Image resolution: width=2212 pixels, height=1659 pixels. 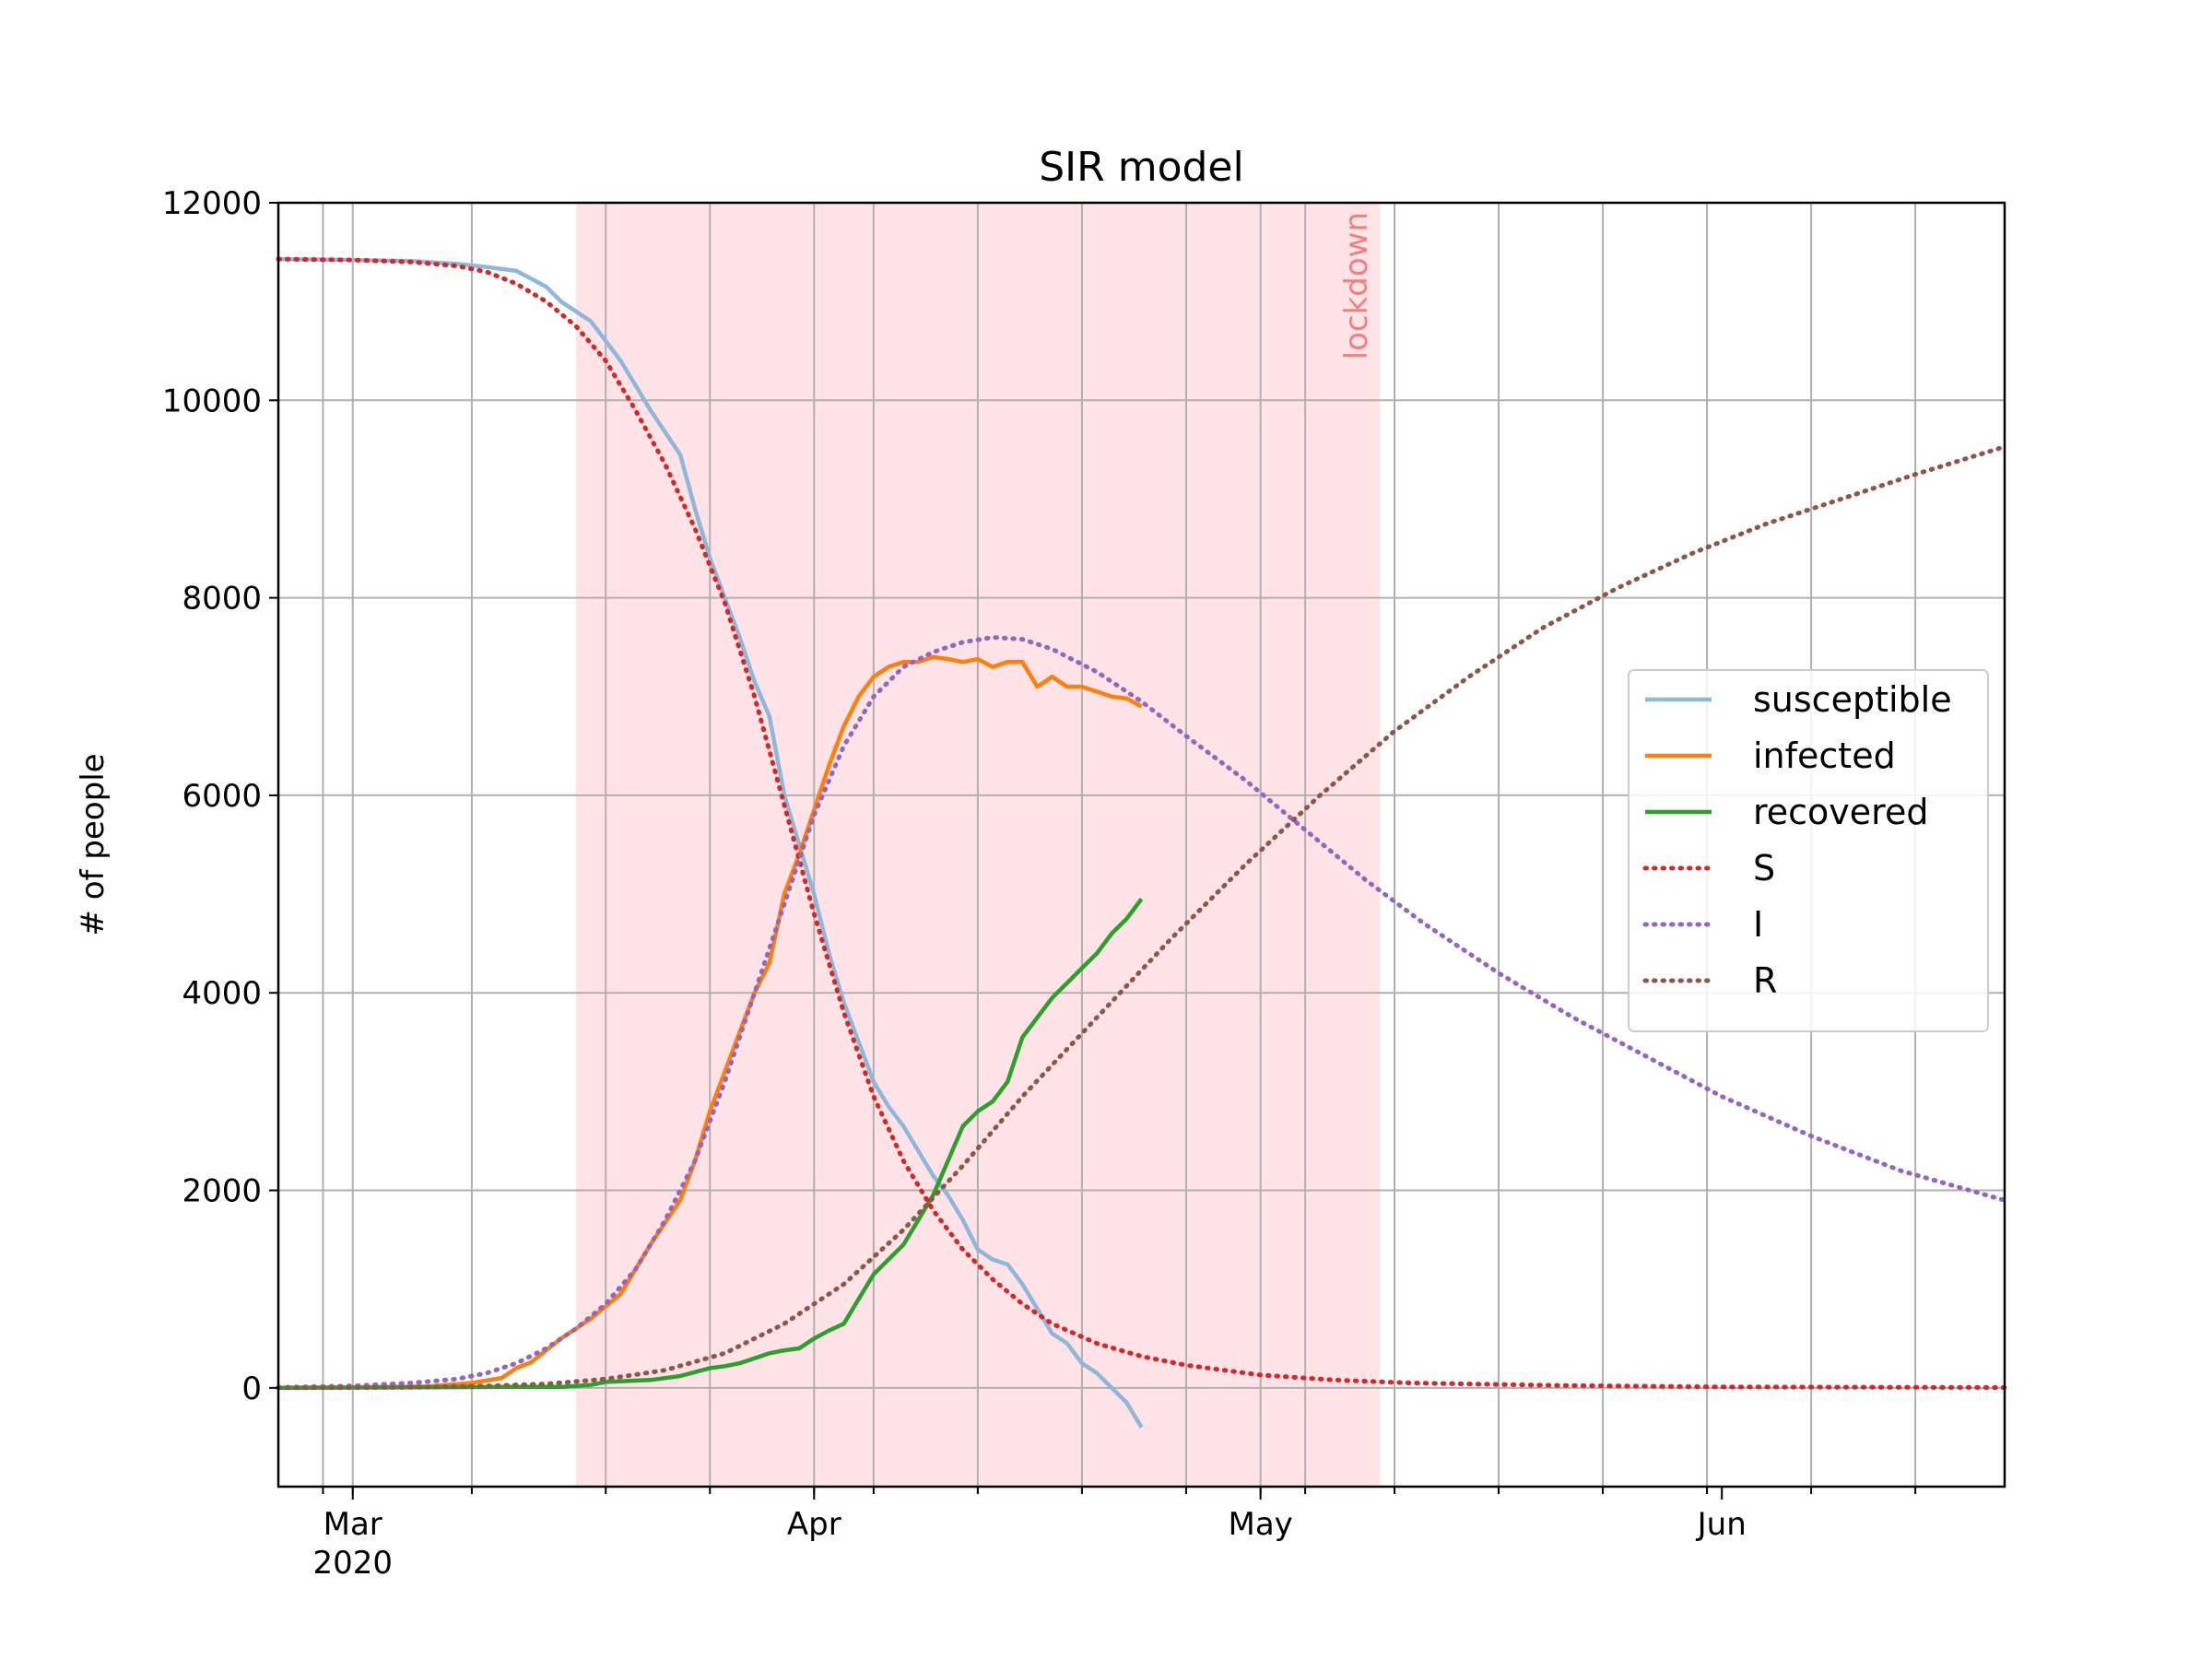 What do you see at coordinates (222, 993) in the screenshot?
I see `y-tick-label: 4000` at bounding box center [222, 993].